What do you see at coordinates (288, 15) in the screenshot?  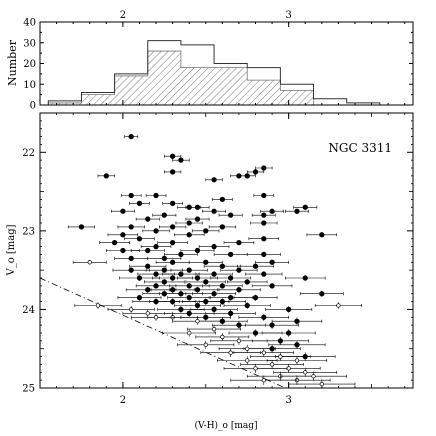 I see `histogram-x-tick-label: 3` at bounding box center [288, 15].